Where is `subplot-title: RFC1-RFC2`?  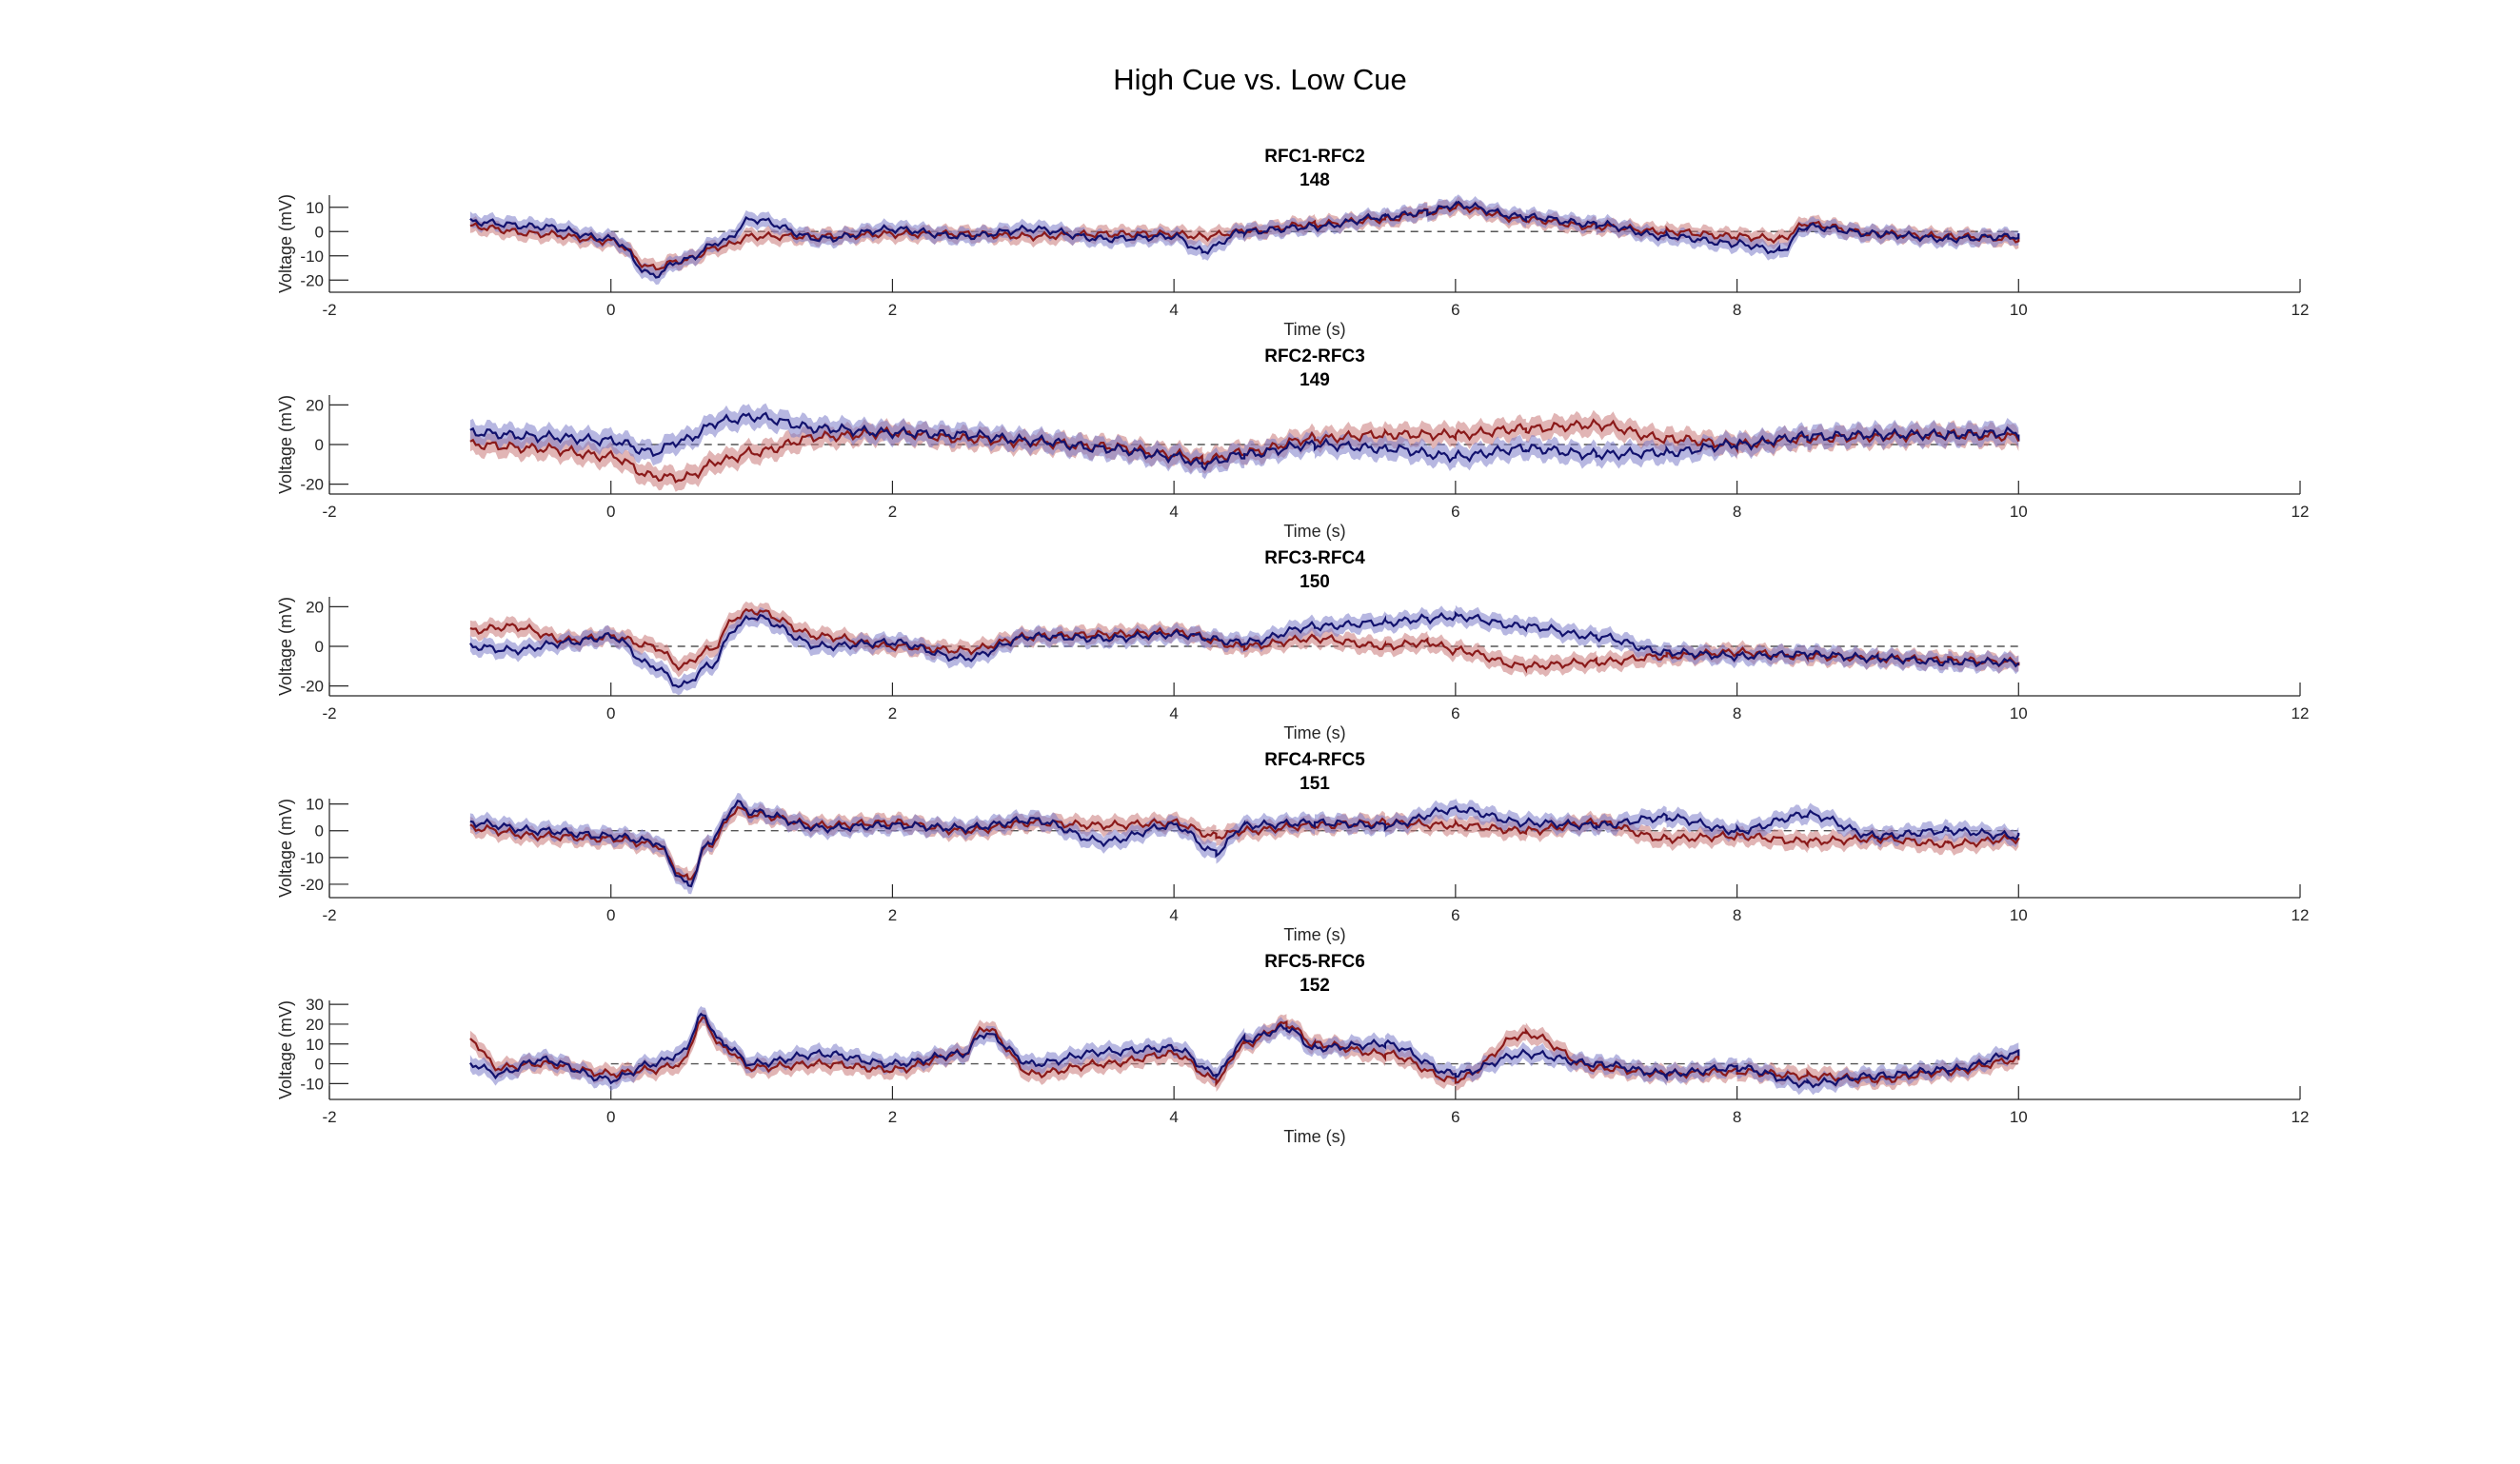
subplot-title: RFC1-RFC2 is located at coordinates (1314, 157).